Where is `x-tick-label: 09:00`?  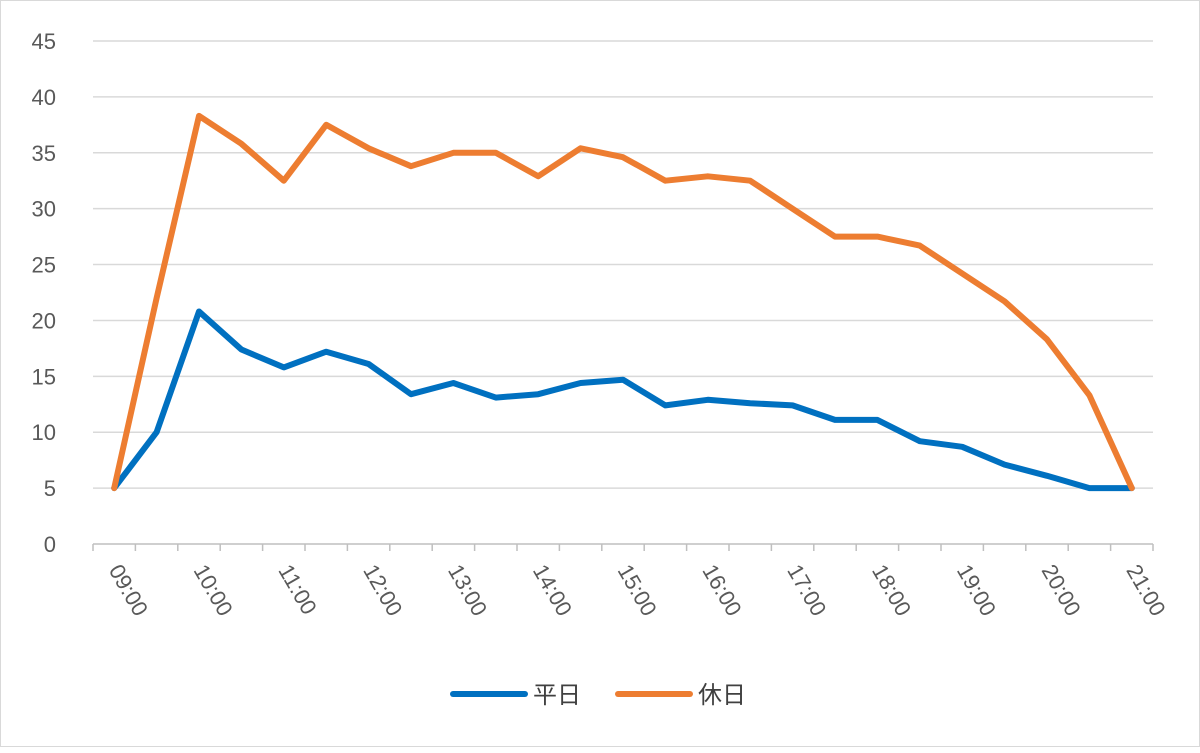 x-tick-label: 09:00 is located at coordinates (128, 590).